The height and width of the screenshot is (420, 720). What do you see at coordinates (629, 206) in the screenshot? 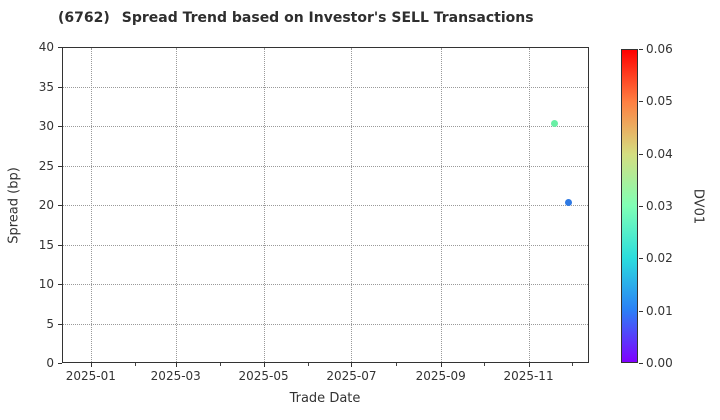
I see `colorbar` at bounding box center [629, 206].